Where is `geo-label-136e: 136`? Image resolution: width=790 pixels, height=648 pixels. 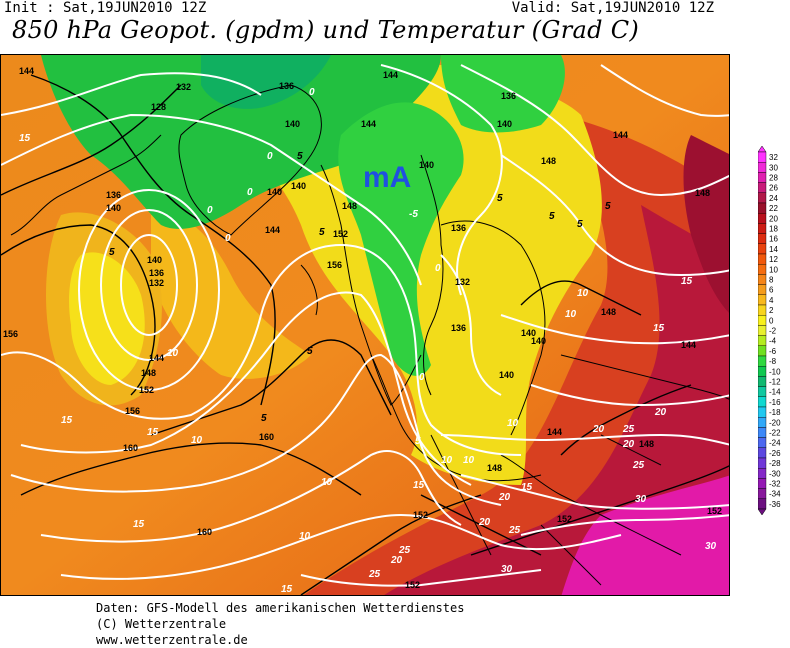 geo-label-136e: 136 is located at coordinates (458, 228).